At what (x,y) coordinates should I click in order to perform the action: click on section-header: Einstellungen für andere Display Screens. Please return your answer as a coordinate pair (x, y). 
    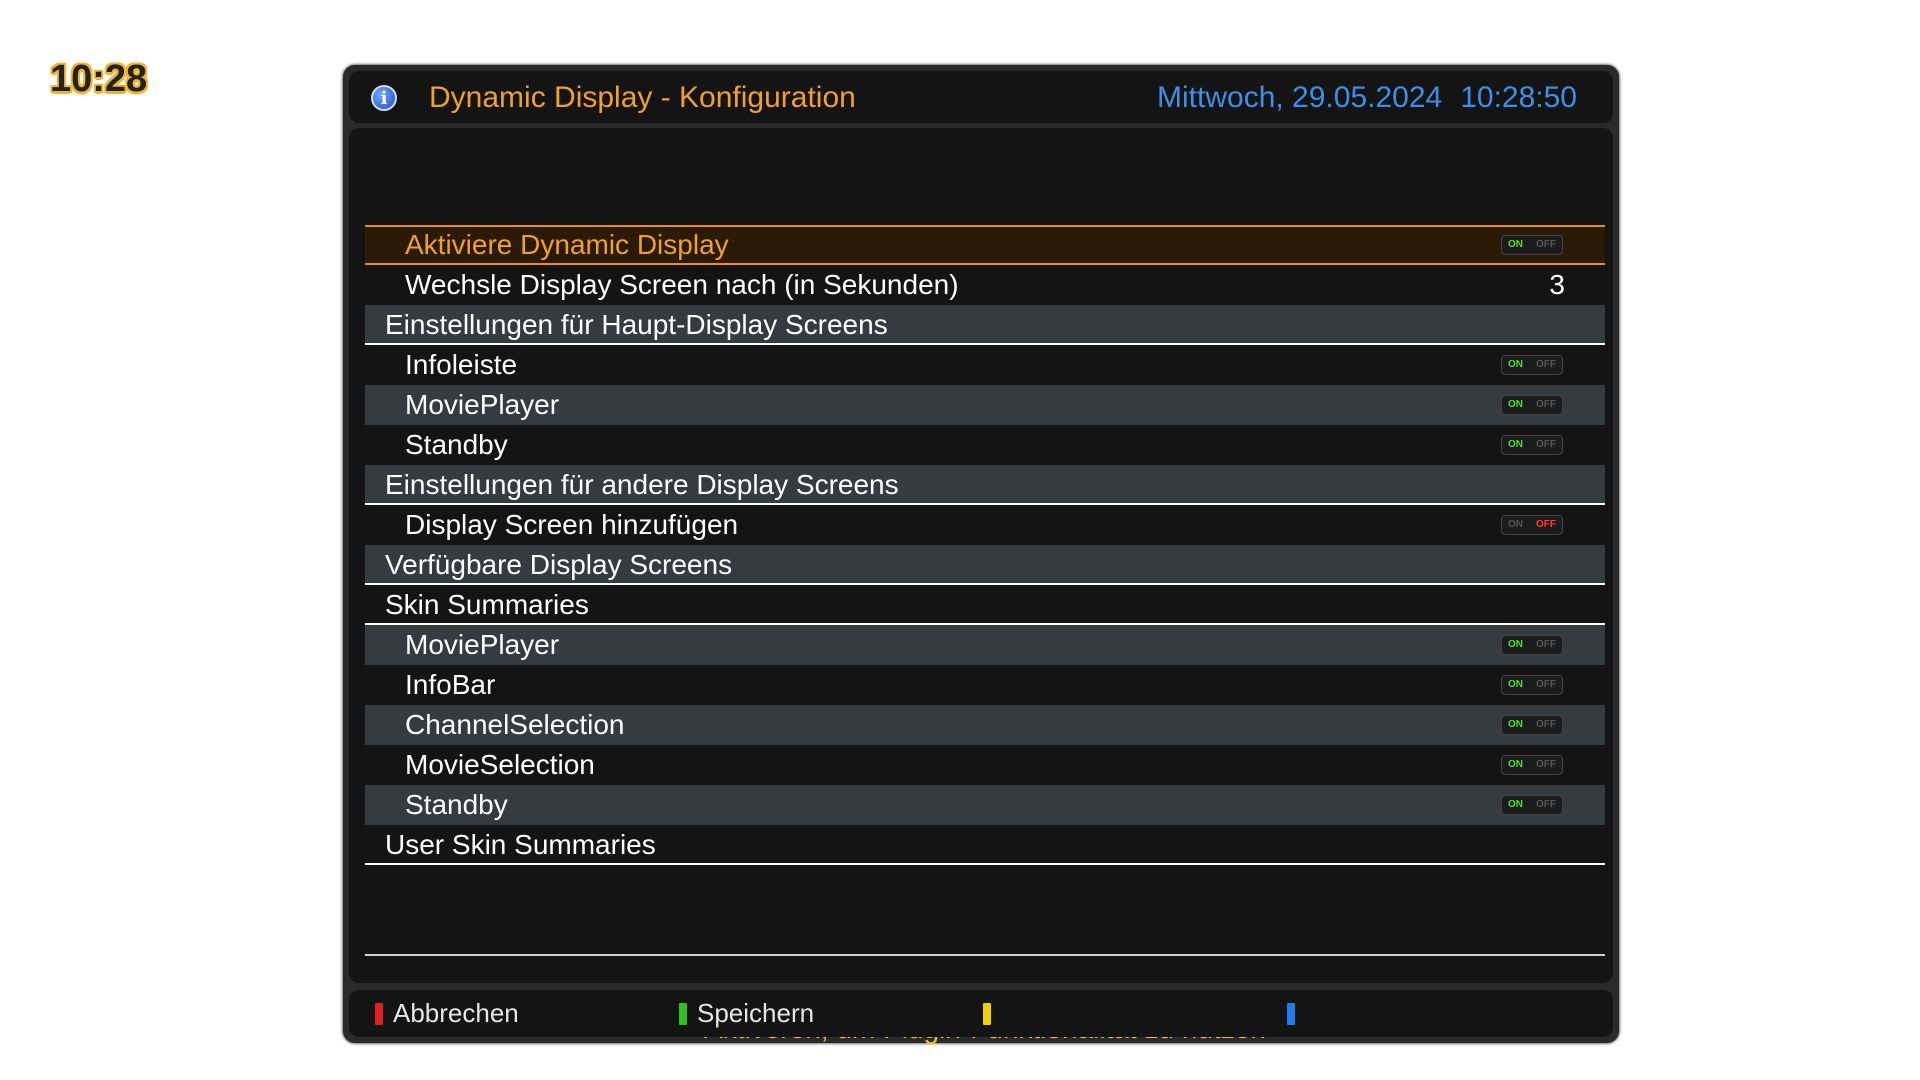
    Looking at the image, I should click on (985, 485).